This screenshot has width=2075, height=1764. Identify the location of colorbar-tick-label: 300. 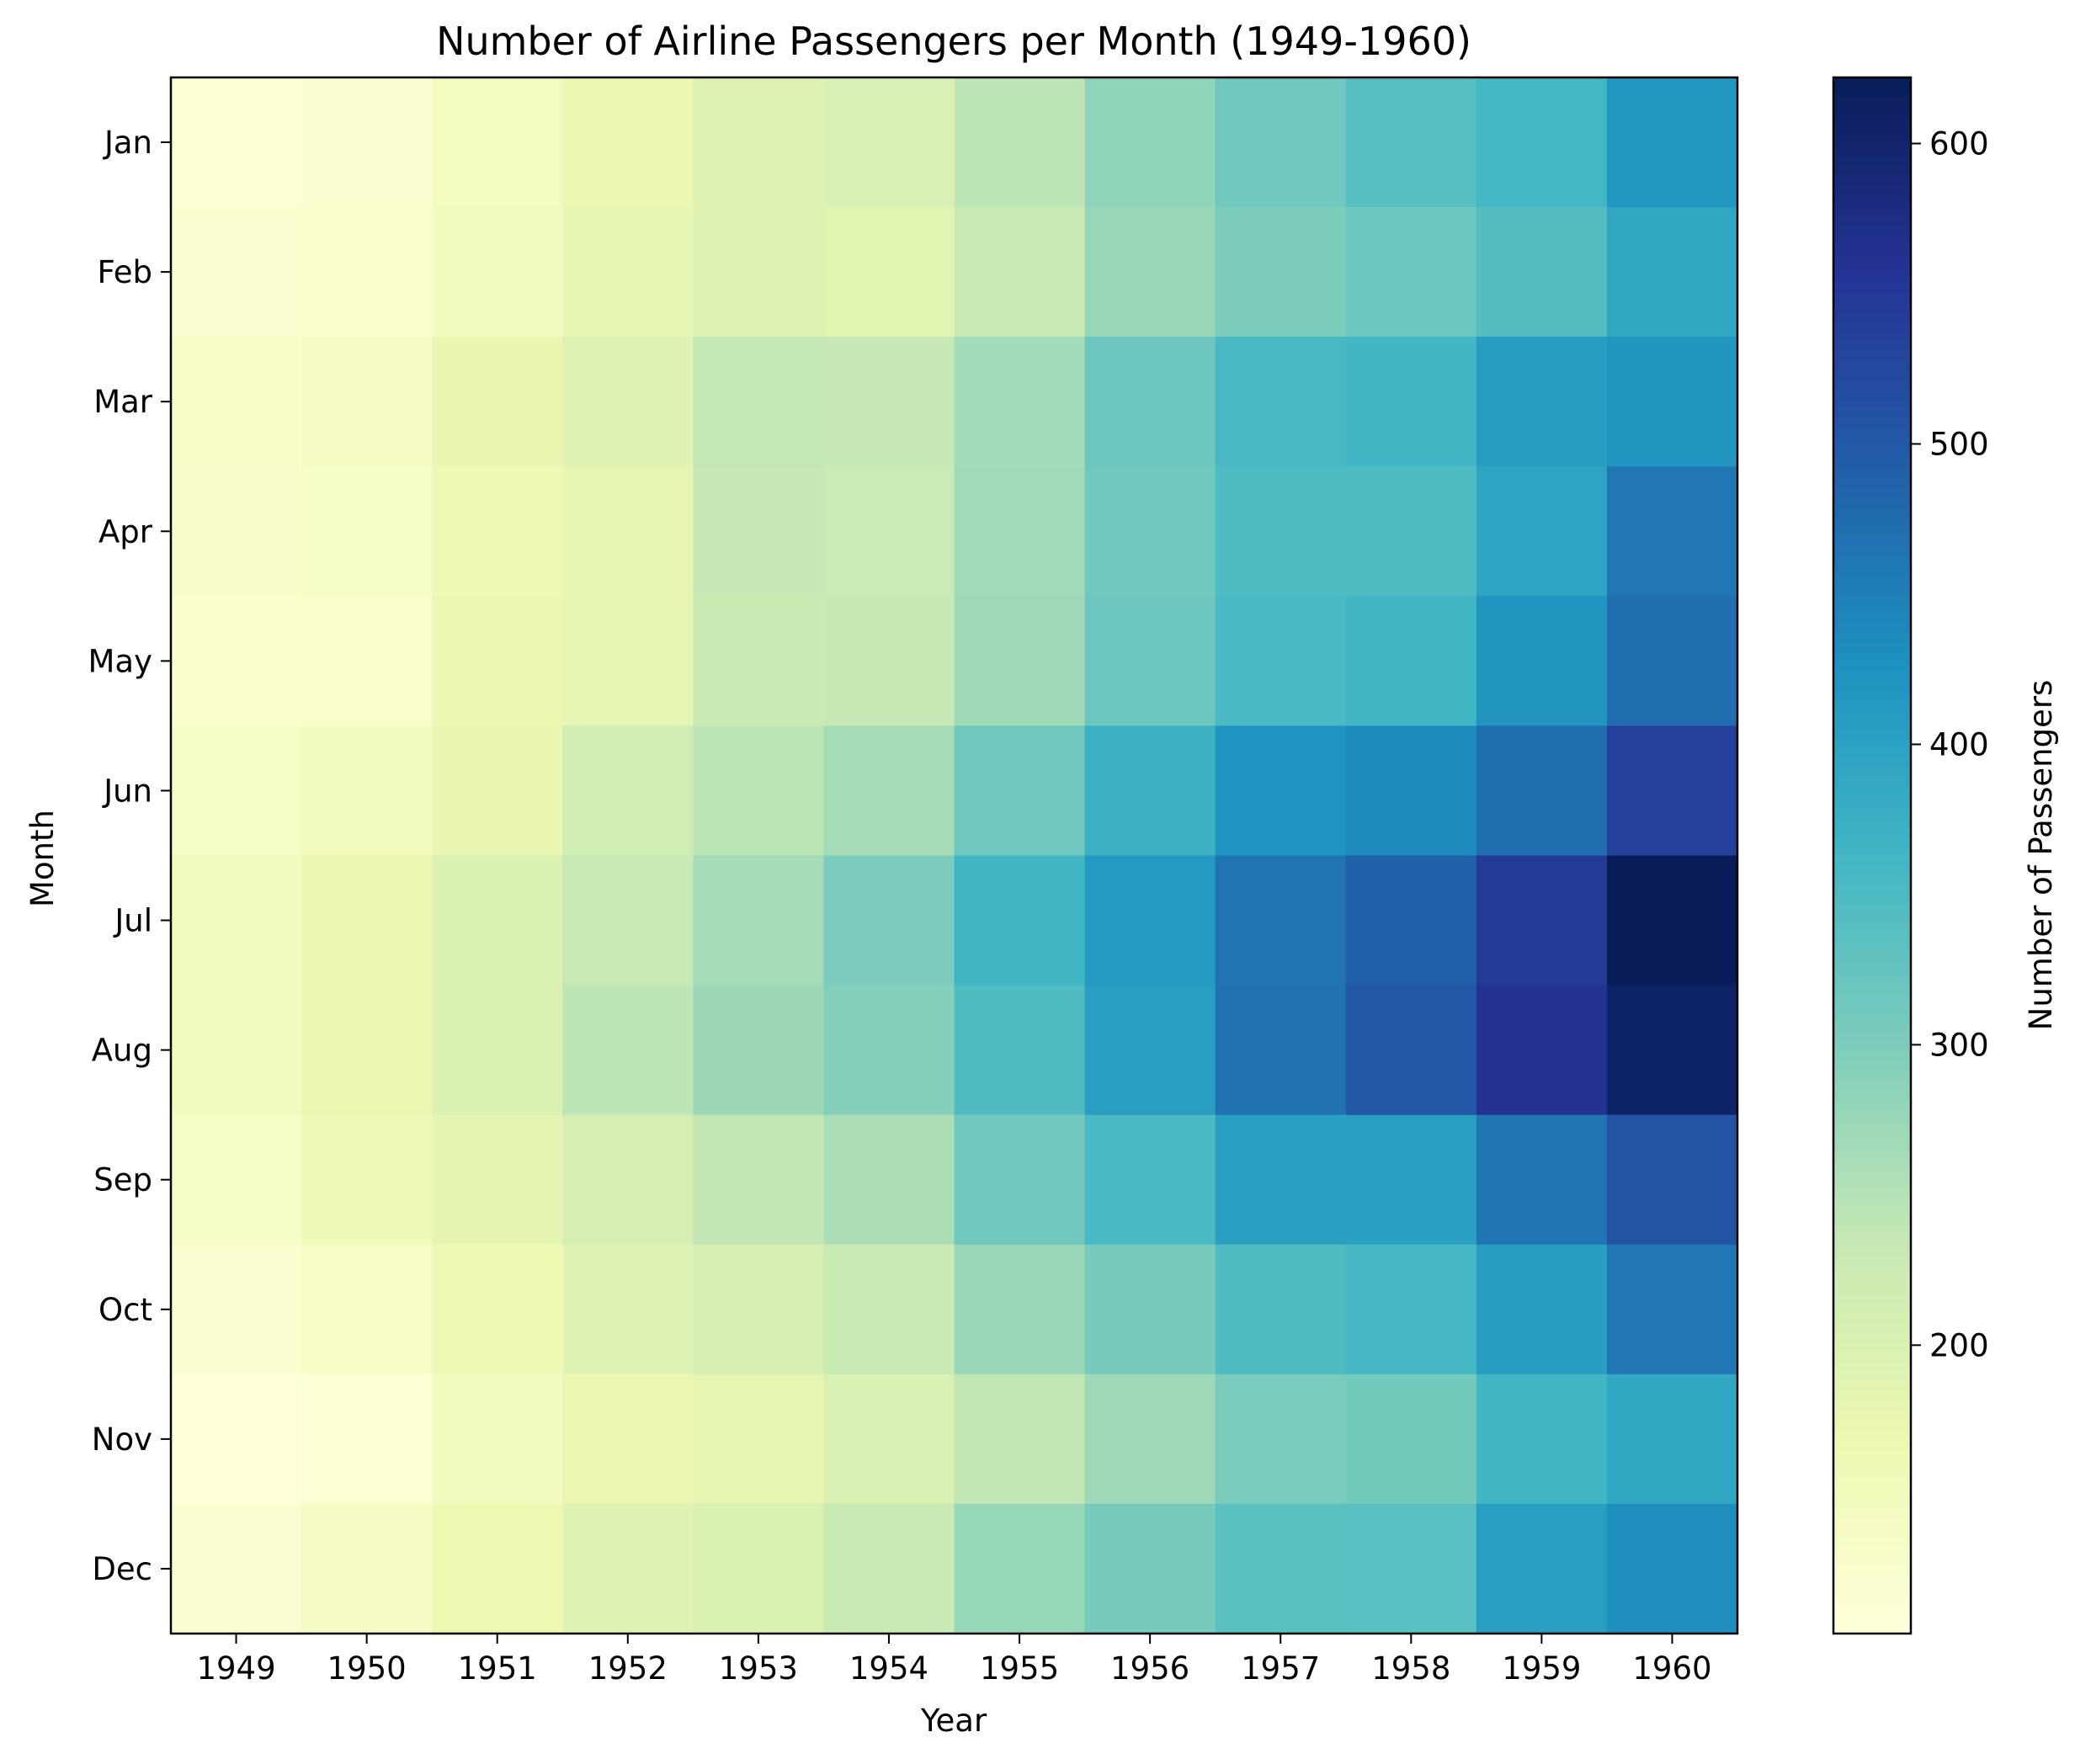
(1959, 1045).